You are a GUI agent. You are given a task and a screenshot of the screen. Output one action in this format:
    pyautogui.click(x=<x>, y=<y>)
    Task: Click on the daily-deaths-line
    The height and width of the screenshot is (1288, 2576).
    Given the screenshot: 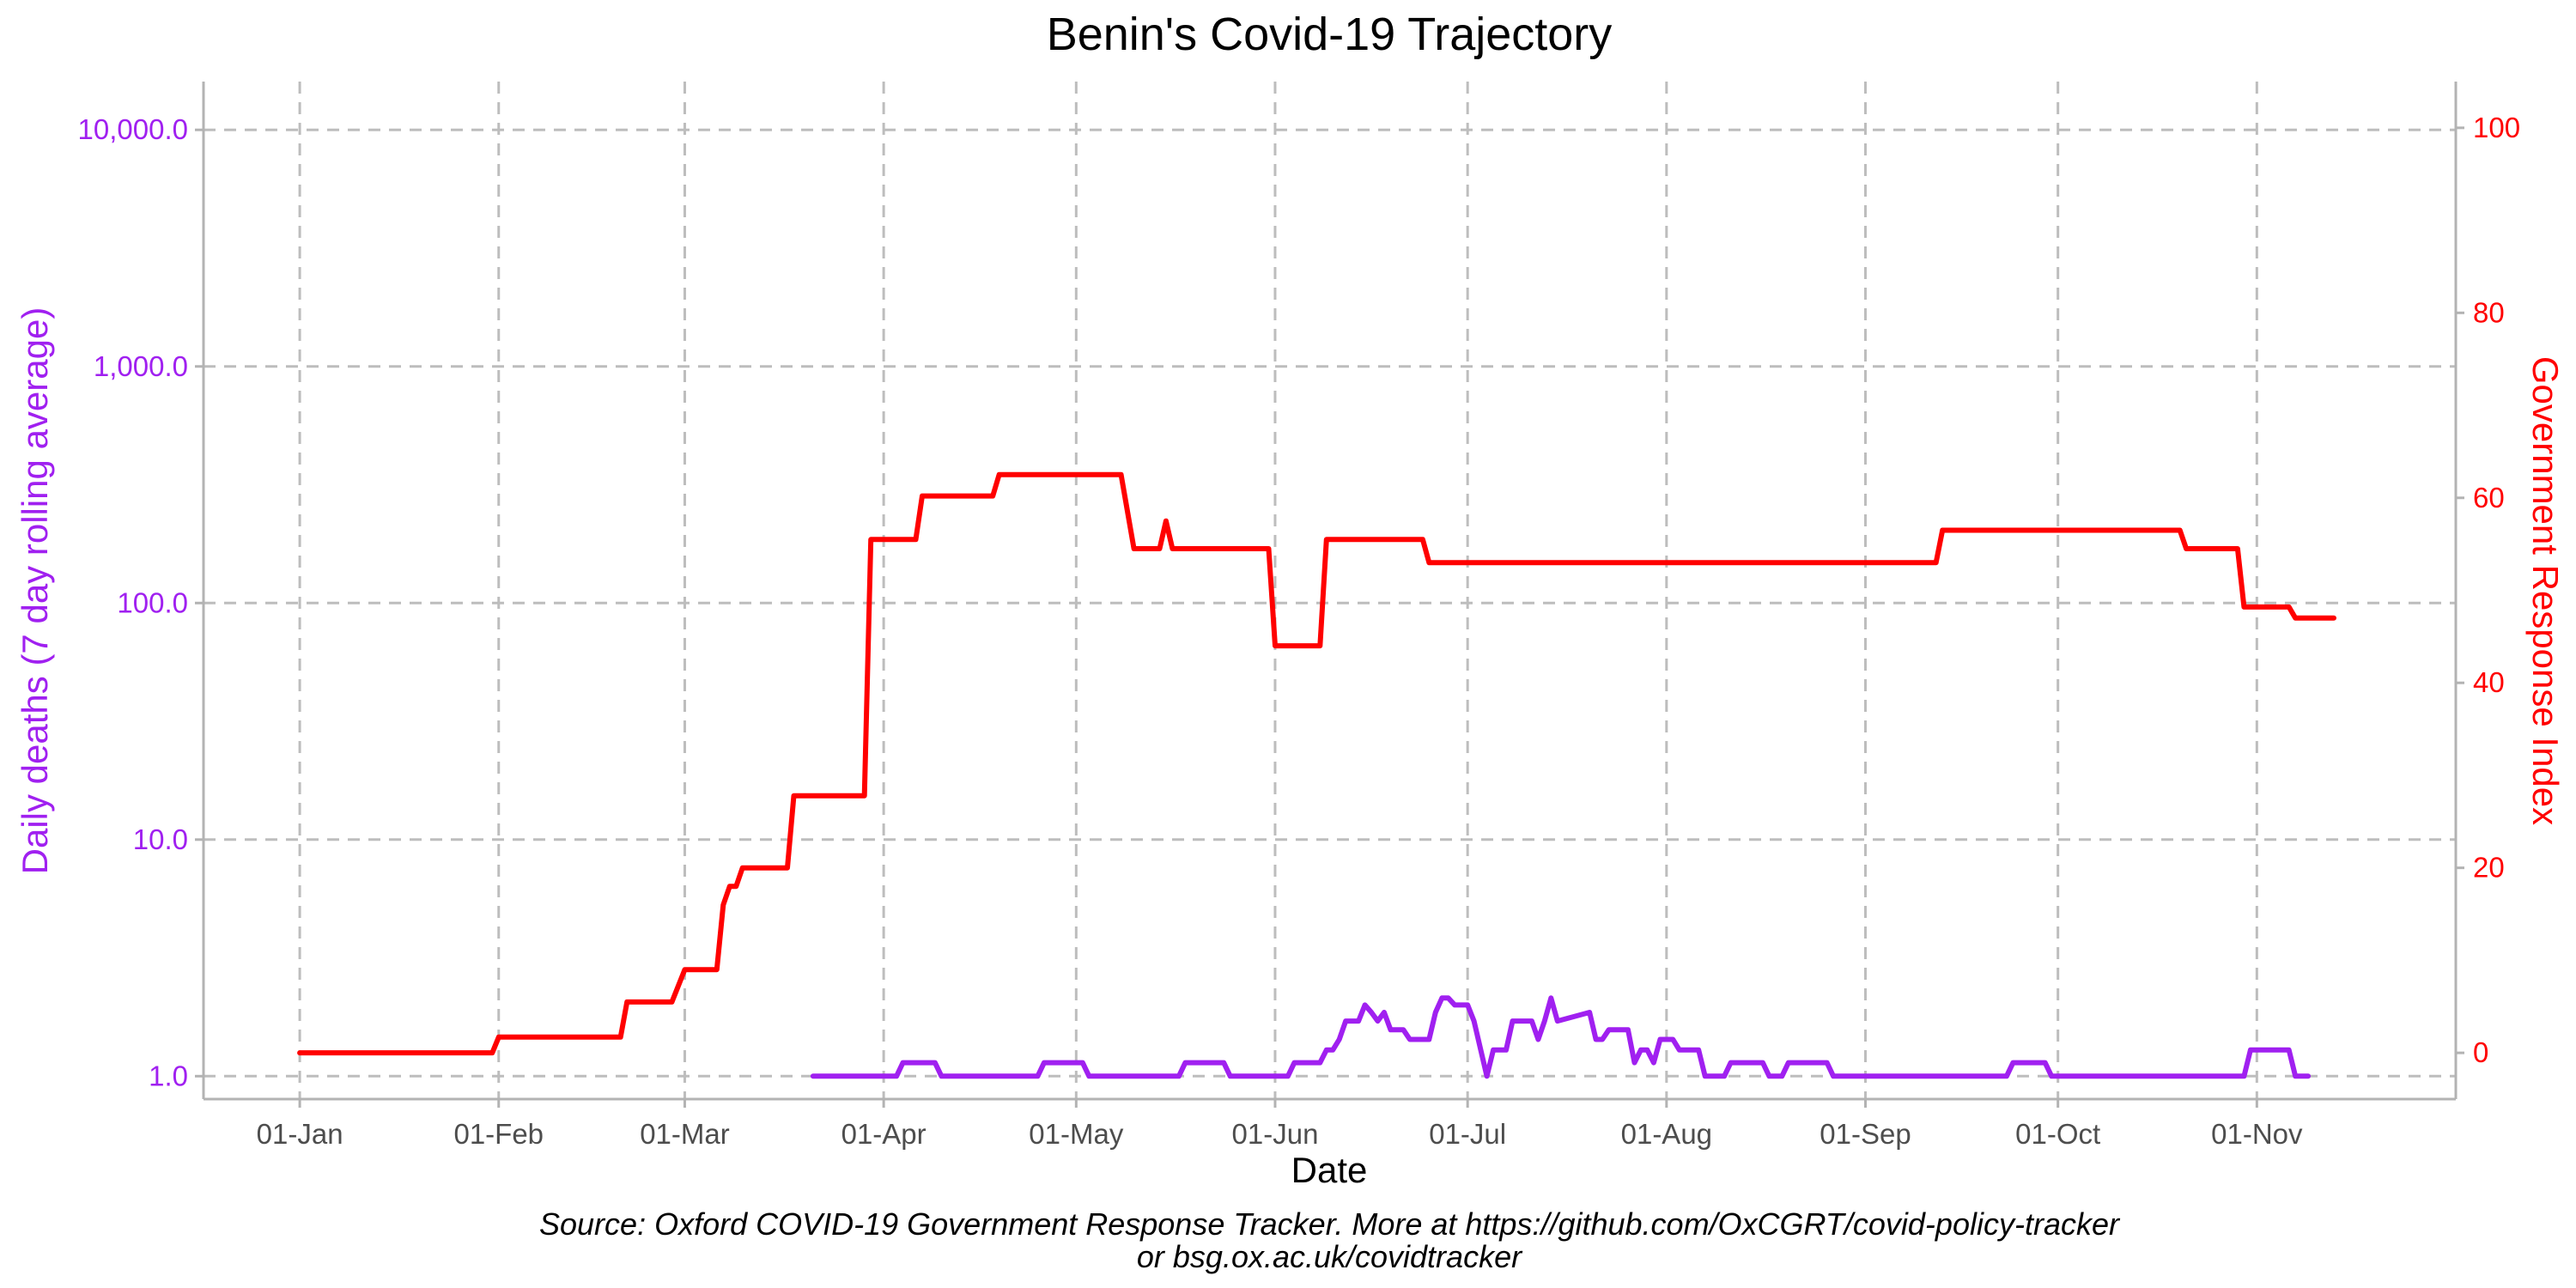 What is the action you would take?
    pyautogui.click(x=1561, y=1037)
    